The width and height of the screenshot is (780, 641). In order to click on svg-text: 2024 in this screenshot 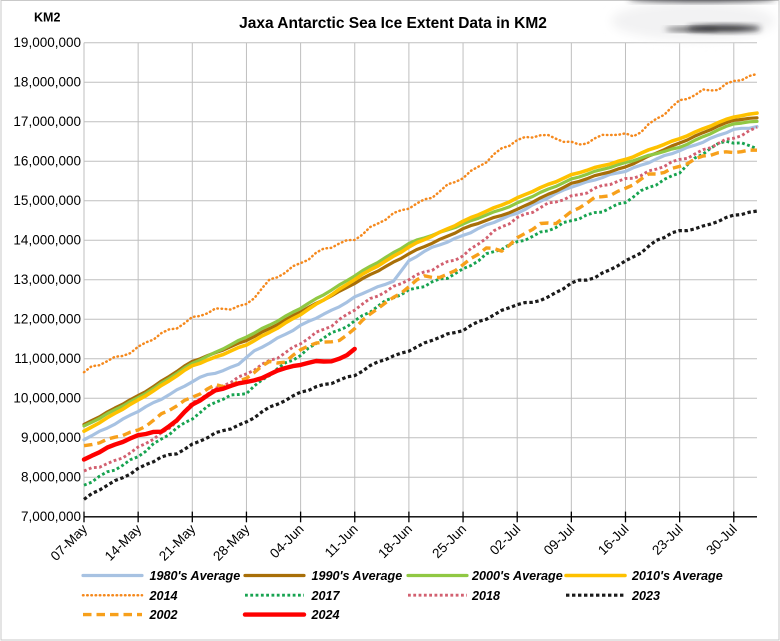, I will do `click(325, 615)`.